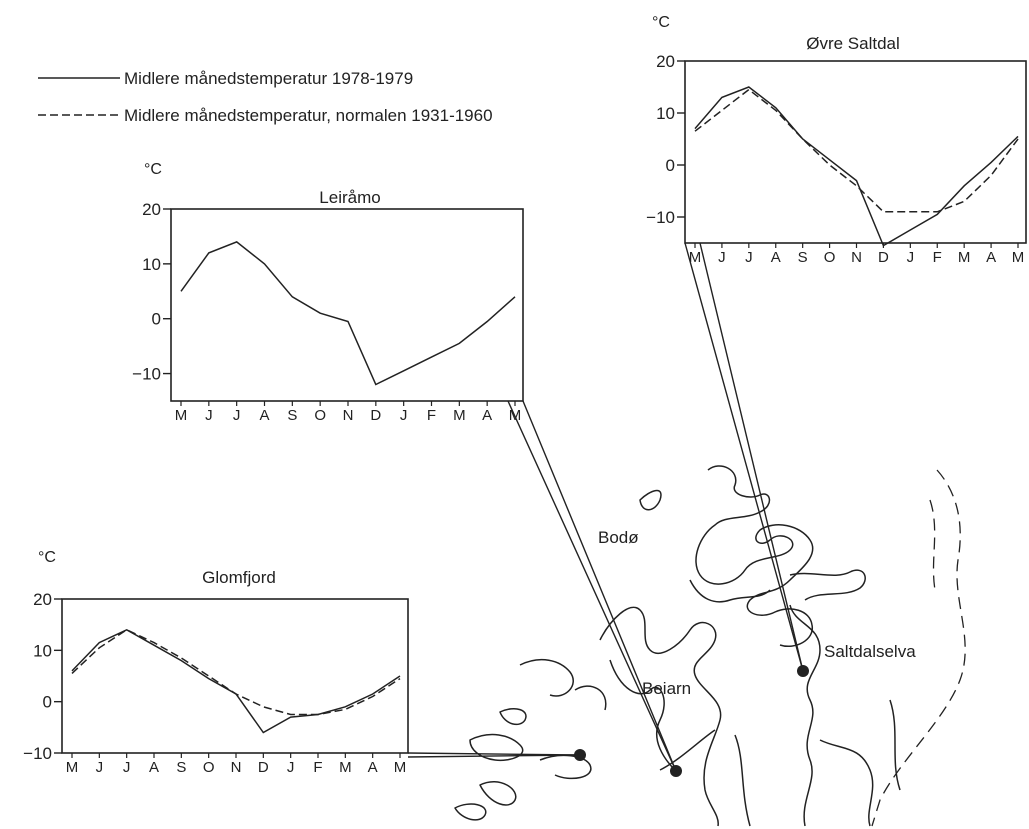 The width and height of the screenshot is (1029, 829). Describe the element at coordinates (856, 257) in the screenshot. I see `chart-ovre-saltdal-xtick-label: N` at that location.